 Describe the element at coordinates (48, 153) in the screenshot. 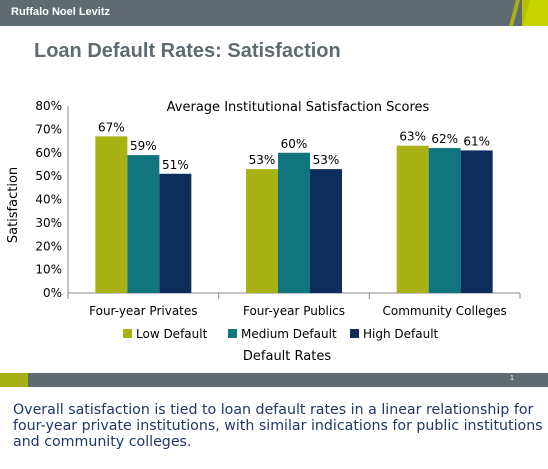

I see `y-tick-label: 60%` at that location.